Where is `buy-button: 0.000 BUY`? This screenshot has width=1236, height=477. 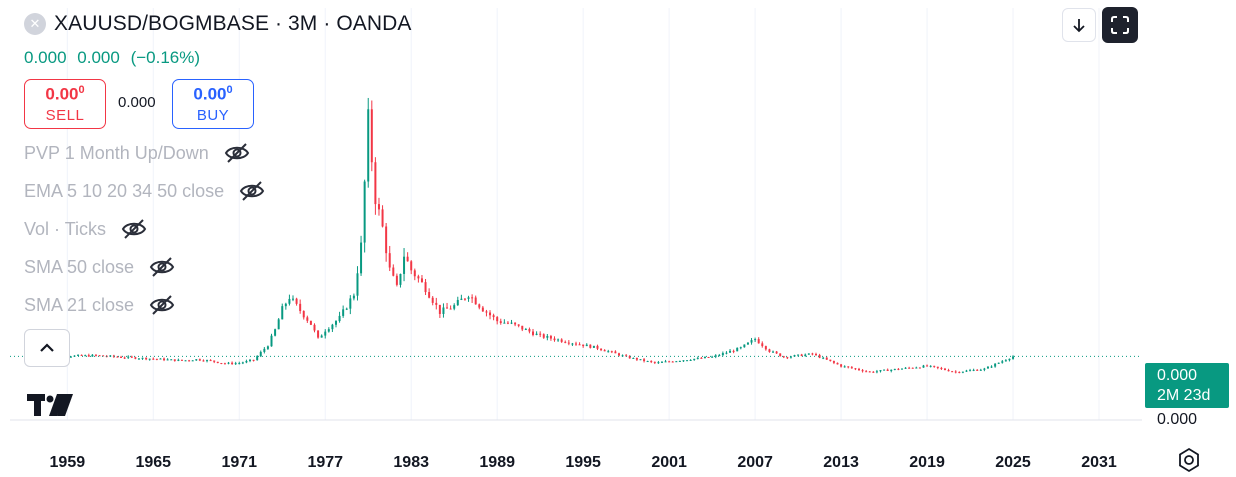 buy-button: 0.000 BUY is located at coordinates (213, 104).